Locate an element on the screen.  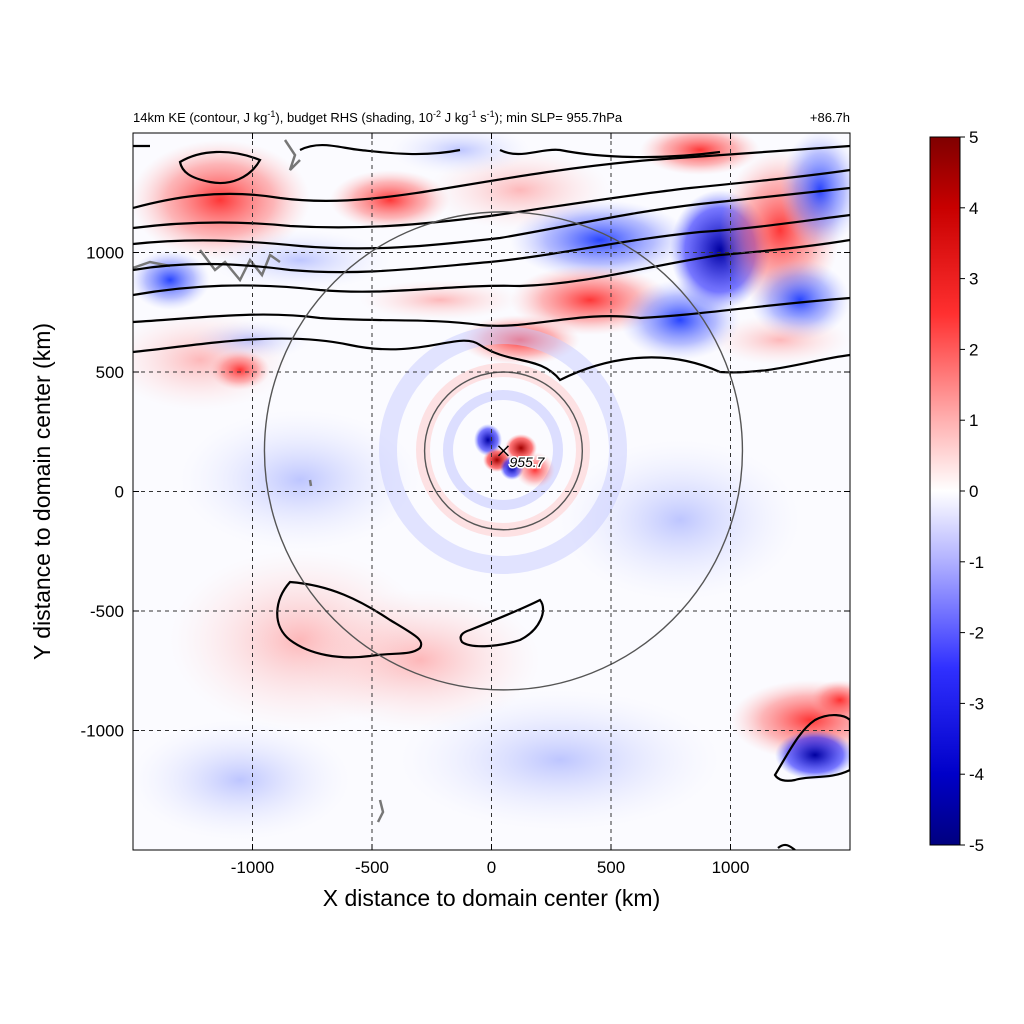
colorbar-tick-label: -5 is located at coordinates (976, 845).